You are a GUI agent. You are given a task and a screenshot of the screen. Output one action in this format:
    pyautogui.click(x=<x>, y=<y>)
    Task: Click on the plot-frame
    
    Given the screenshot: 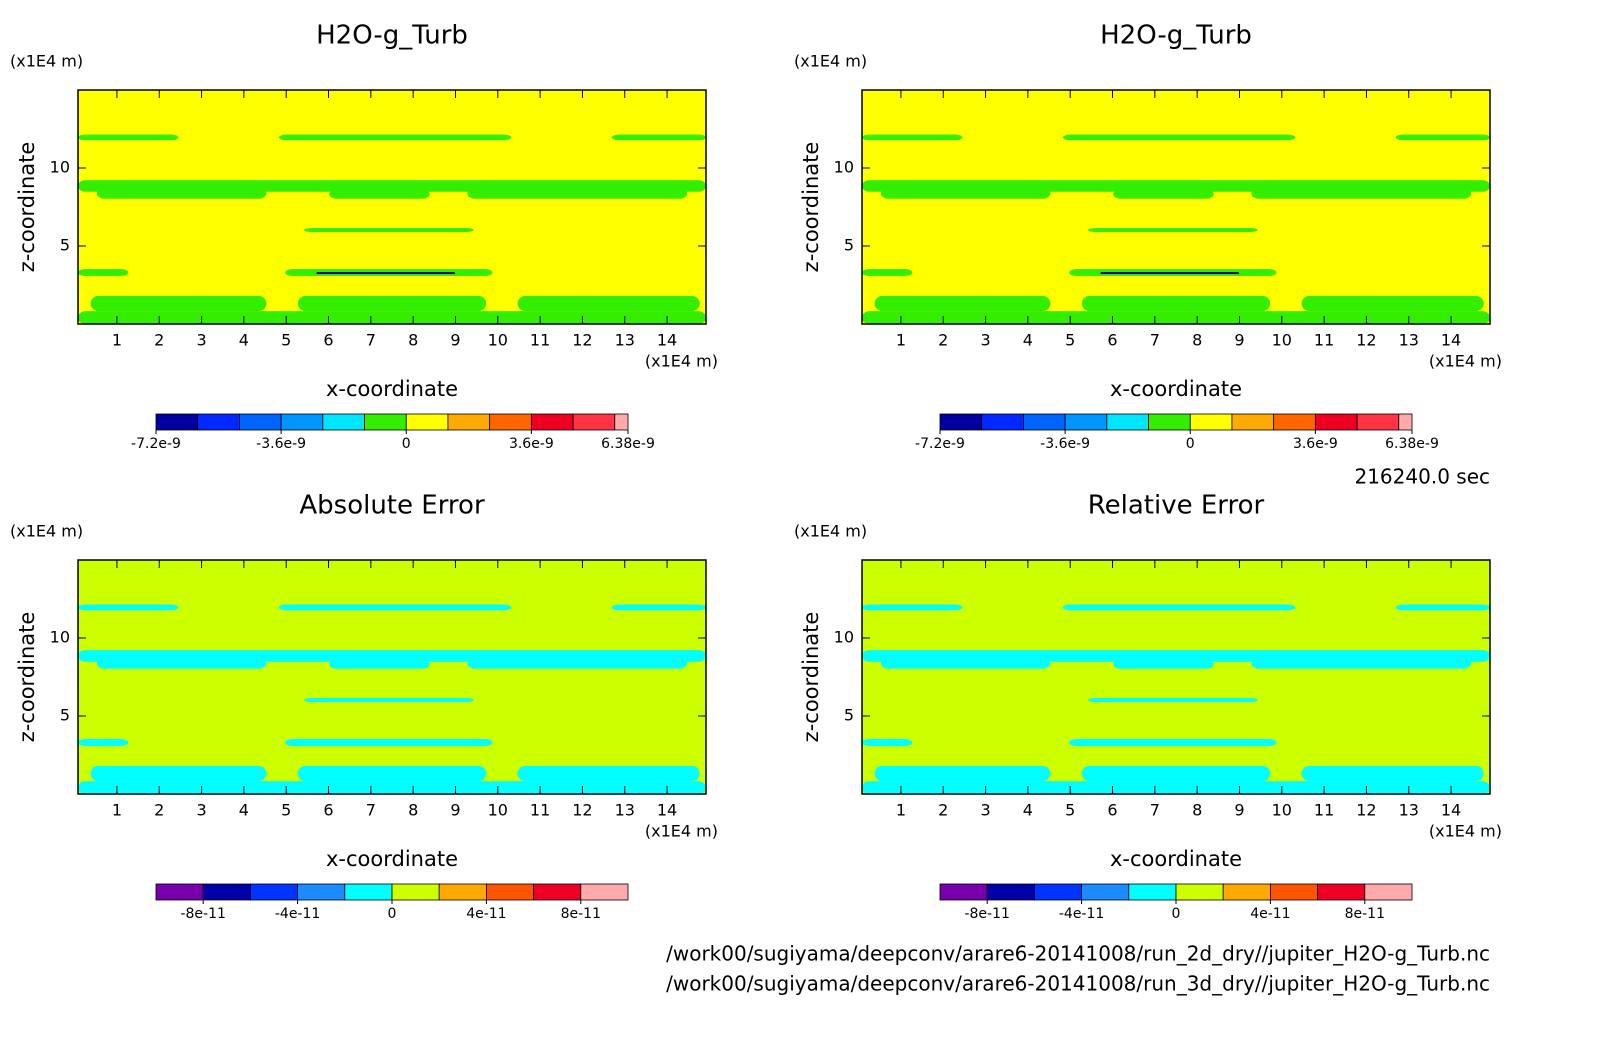 What is the action you would take?
    pyautogui.click(x=392, y=677)
    